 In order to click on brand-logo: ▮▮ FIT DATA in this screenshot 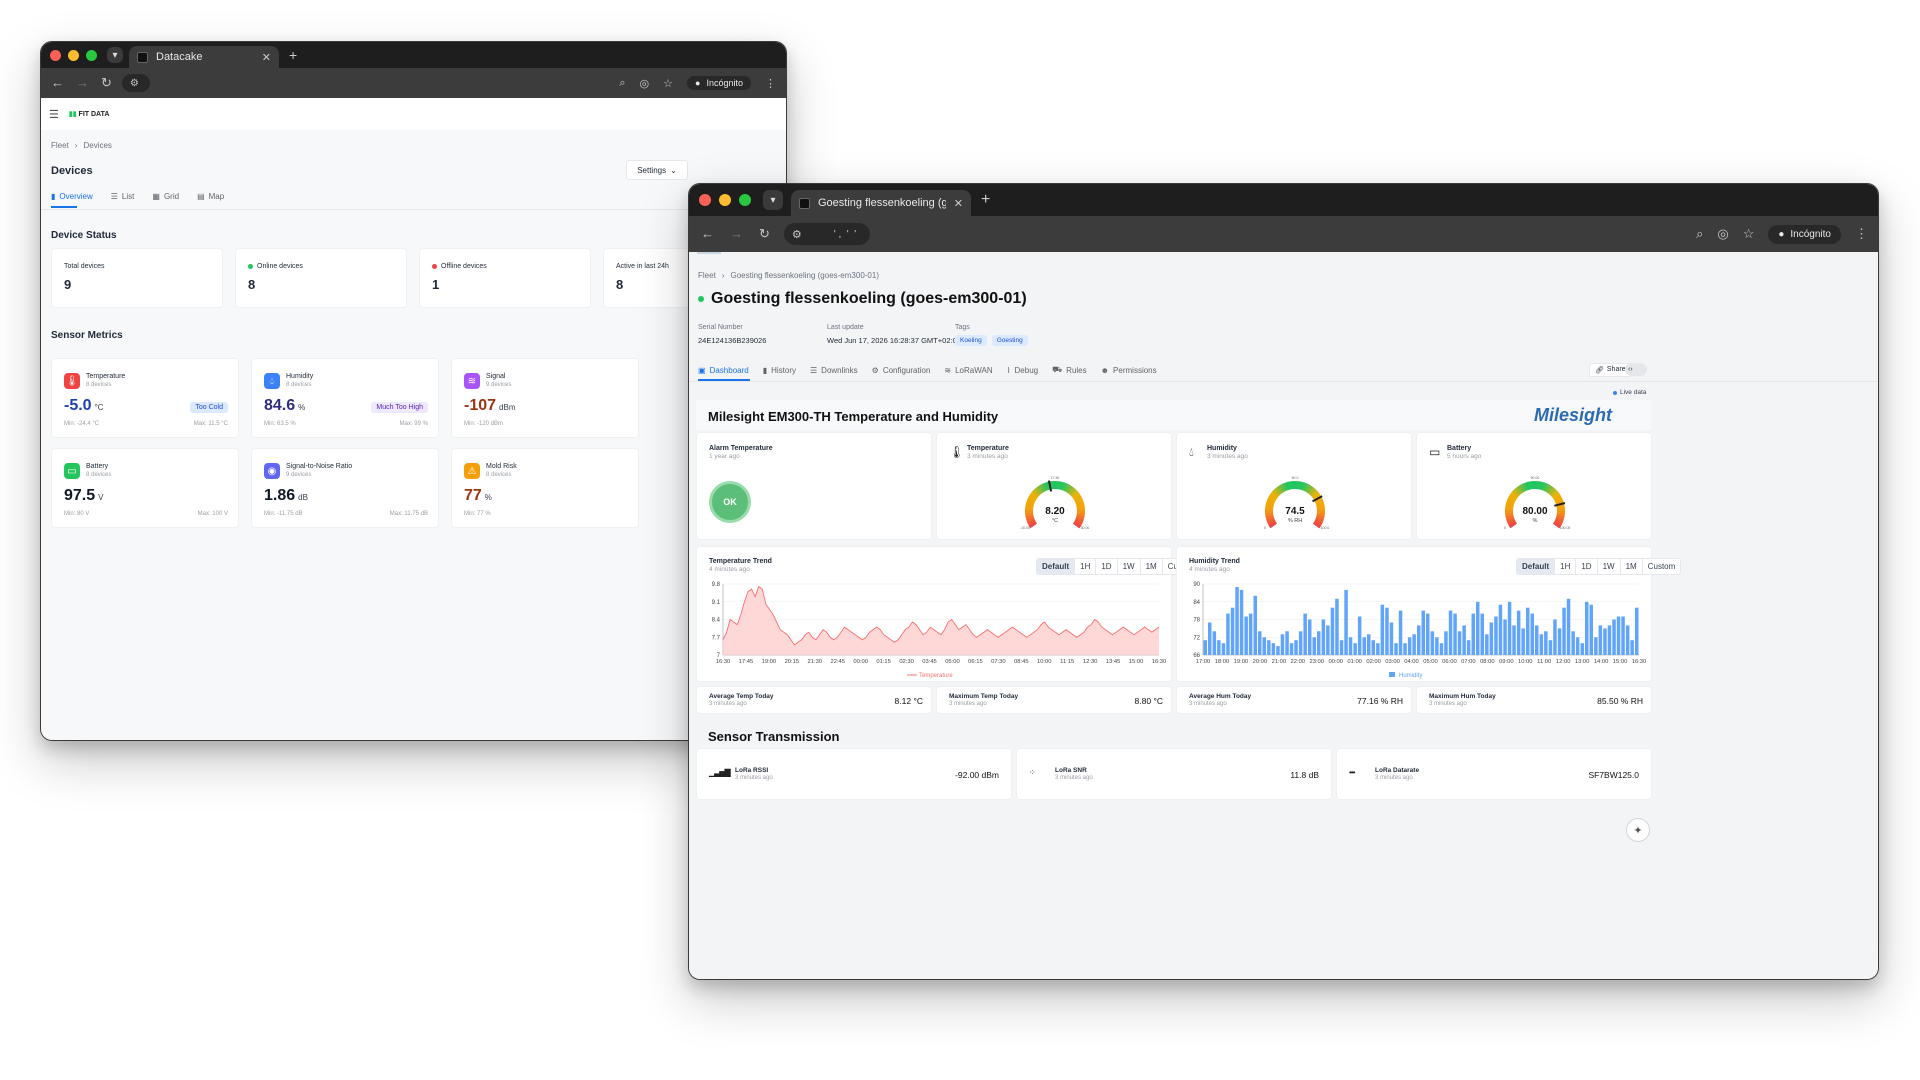, I will do `click(89, 114)`.